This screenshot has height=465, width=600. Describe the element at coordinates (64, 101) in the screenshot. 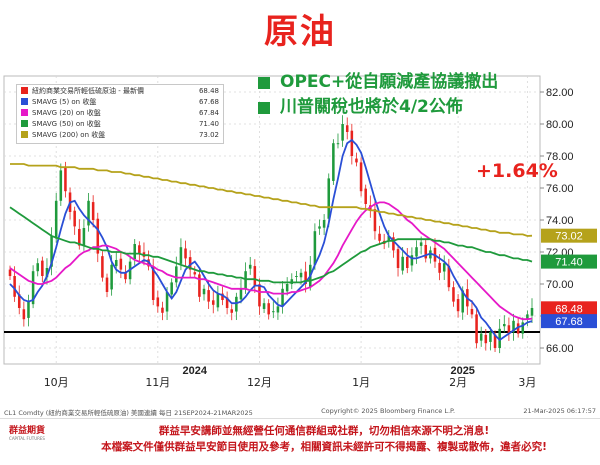

I see `legend-label: SMAVG (5) on 收盤` at that location.